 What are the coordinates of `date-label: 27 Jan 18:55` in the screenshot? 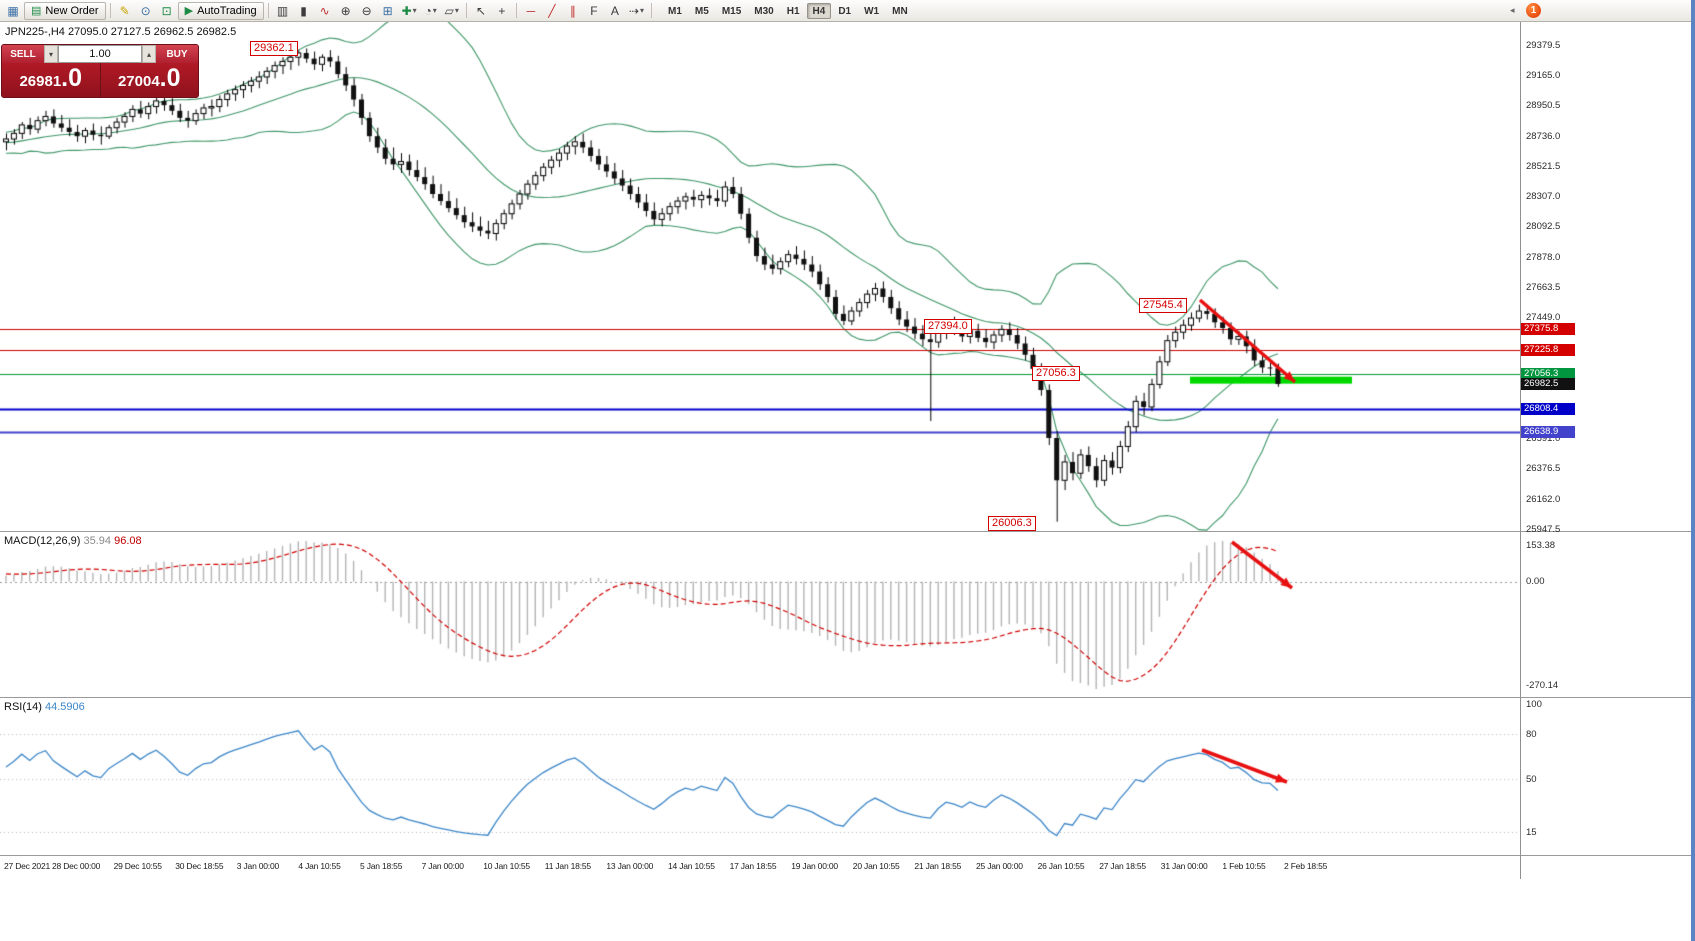 It's located at (1122, 866).